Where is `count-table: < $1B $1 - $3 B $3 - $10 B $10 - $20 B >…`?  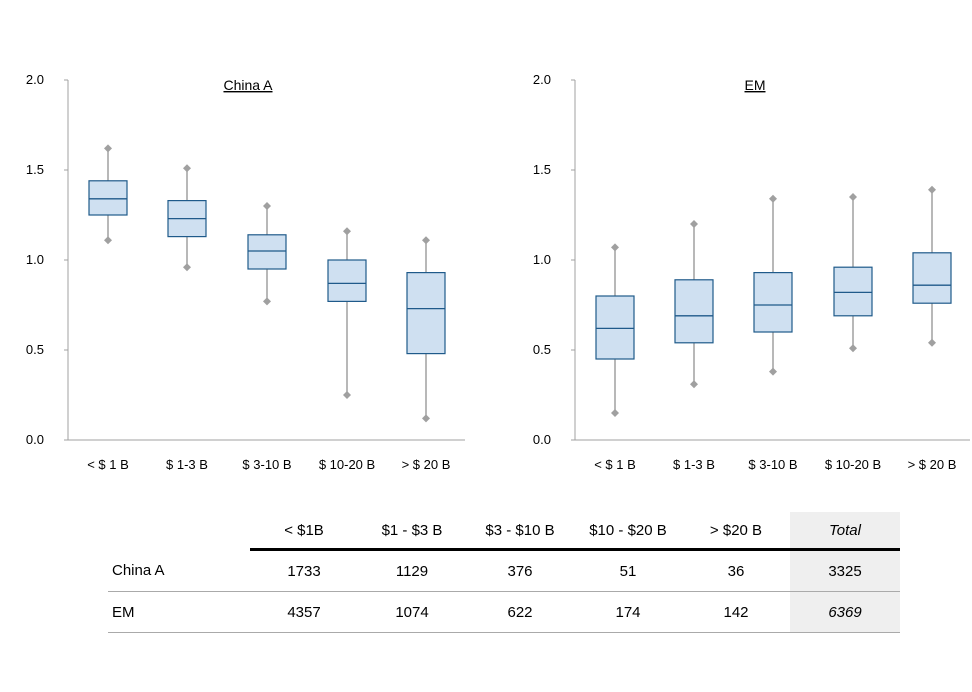 count-table: < $1B $1 - $3 B $3 - $10 B $10 - $20 B >… is located at coordinates (504, 572).